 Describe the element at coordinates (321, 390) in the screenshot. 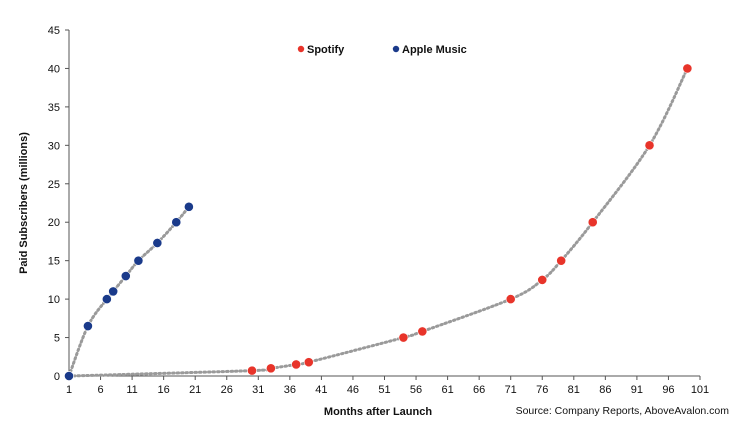

I see `x-tick-label: 41` at that location.